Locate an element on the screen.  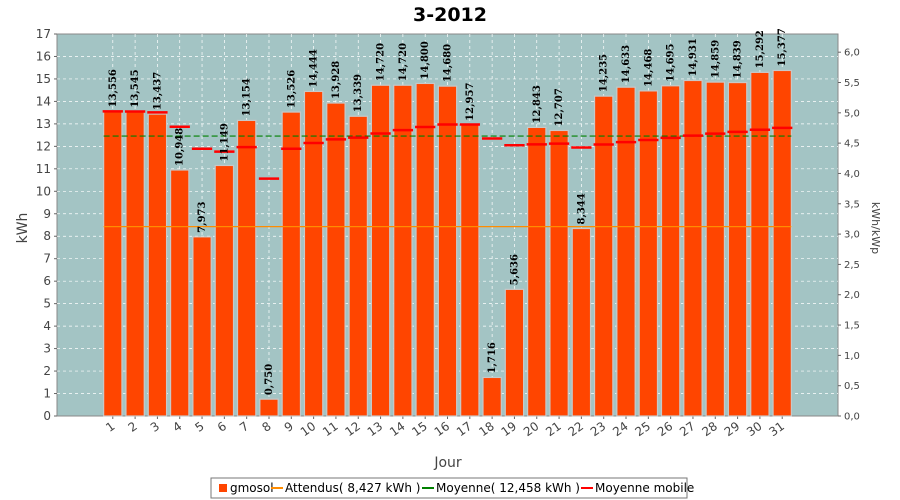
y2-tick-label: 4,0 is located at coordinates (852, 174).